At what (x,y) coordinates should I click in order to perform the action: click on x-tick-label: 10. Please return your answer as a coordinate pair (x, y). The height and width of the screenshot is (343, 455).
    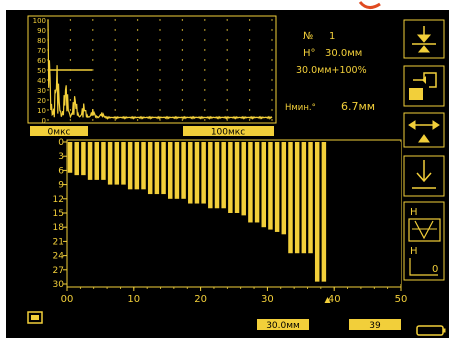
    Looking at the image, I should click on (133, 299).